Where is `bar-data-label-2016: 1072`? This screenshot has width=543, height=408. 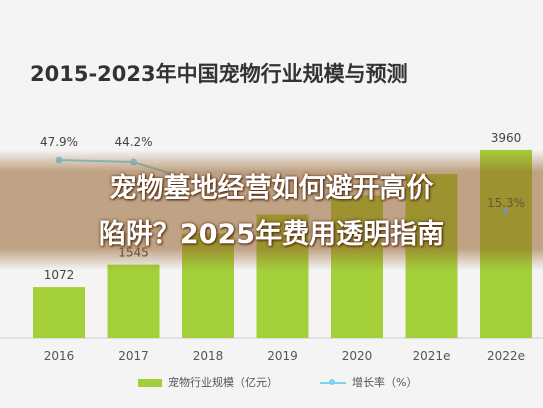 bar-data-label-2016: 1072 is located at coordinates (59, 275).